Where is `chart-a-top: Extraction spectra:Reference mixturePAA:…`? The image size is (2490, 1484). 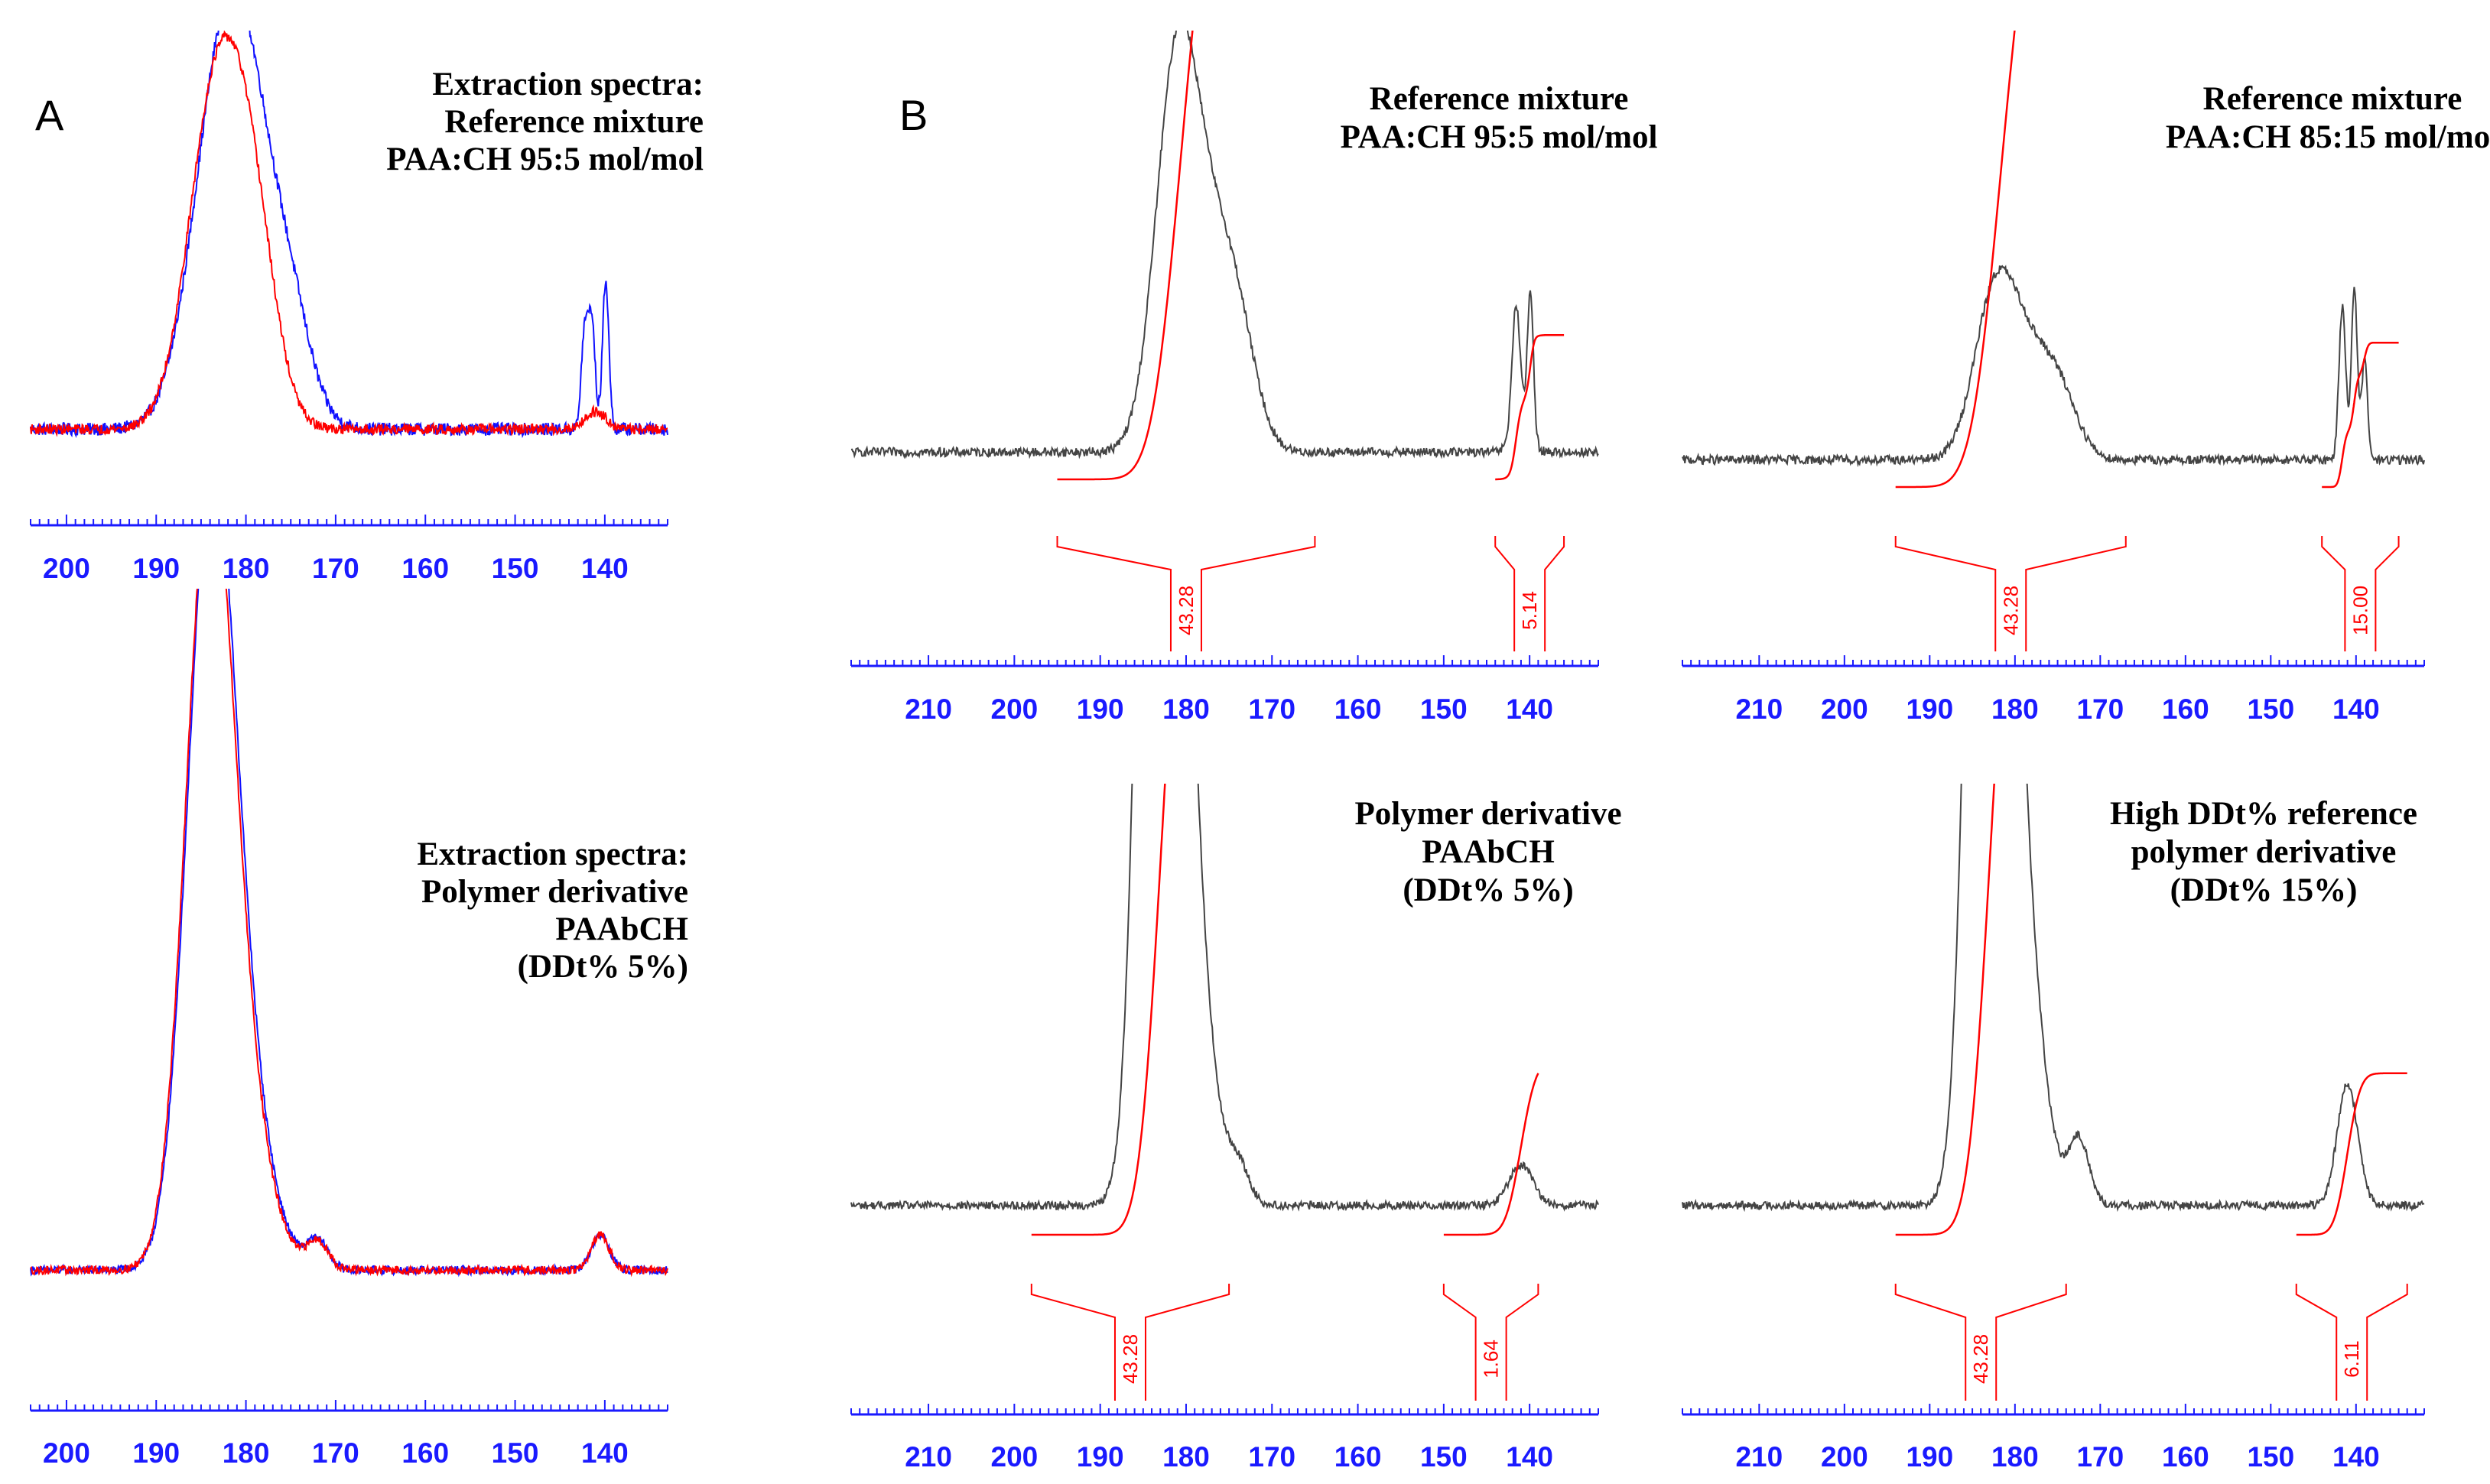 chart-a-top: Extraction spectra:Reference mixturePAA:… is located at coordinates (367, 307).